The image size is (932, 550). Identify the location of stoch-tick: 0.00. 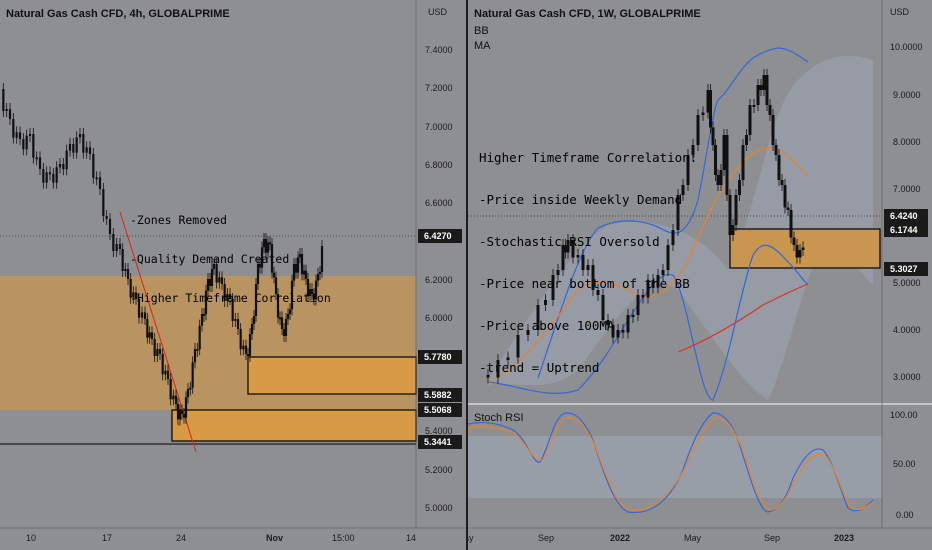
(905, 515).